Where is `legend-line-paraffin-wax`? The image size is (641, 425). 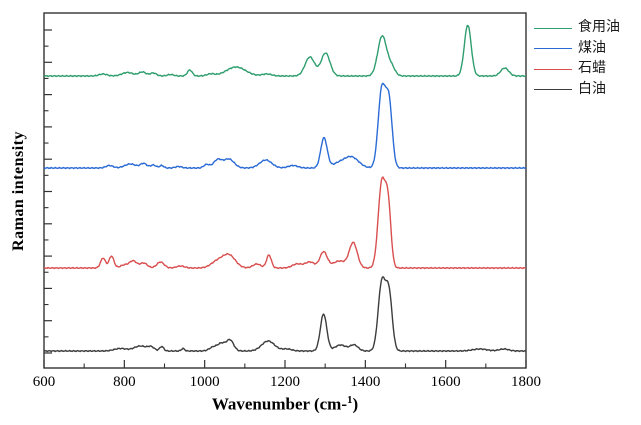
legend-line-paraffin-wax is located at coordinates (553, 69).